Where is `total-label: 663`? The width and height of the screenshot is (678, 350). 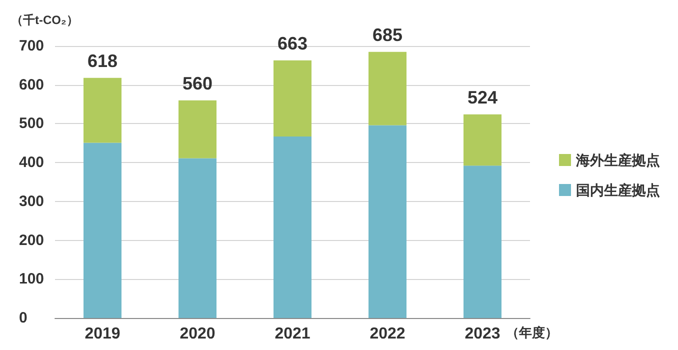
total-label: 663 is located at coordinates (292, 43).